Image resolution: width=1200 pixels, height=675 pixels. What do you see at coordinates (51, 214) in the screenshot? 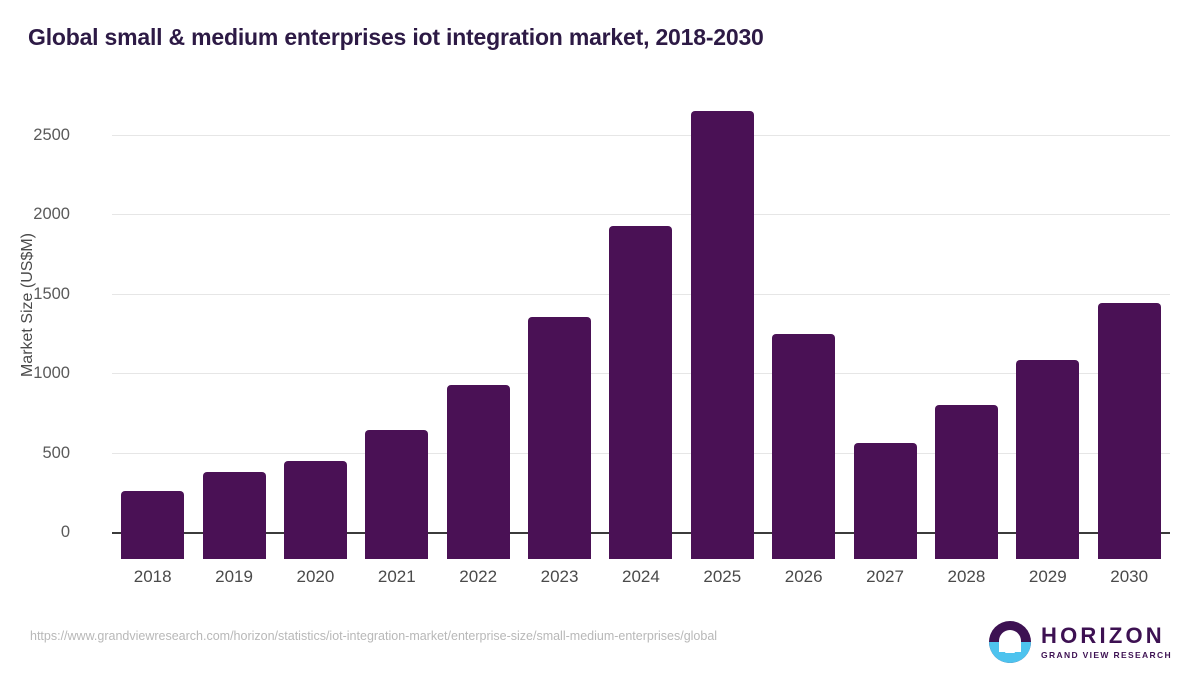
I see `y-axis-tick-label: 2000` at bounding box center [51, 214].